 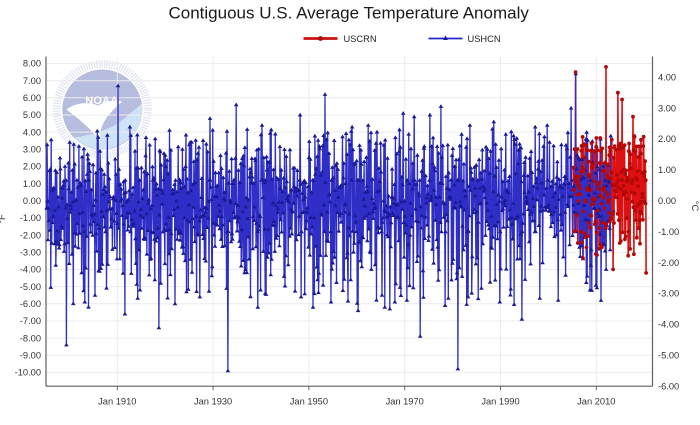 I want to click on svg-text: °C, so click(x=695, y=206).